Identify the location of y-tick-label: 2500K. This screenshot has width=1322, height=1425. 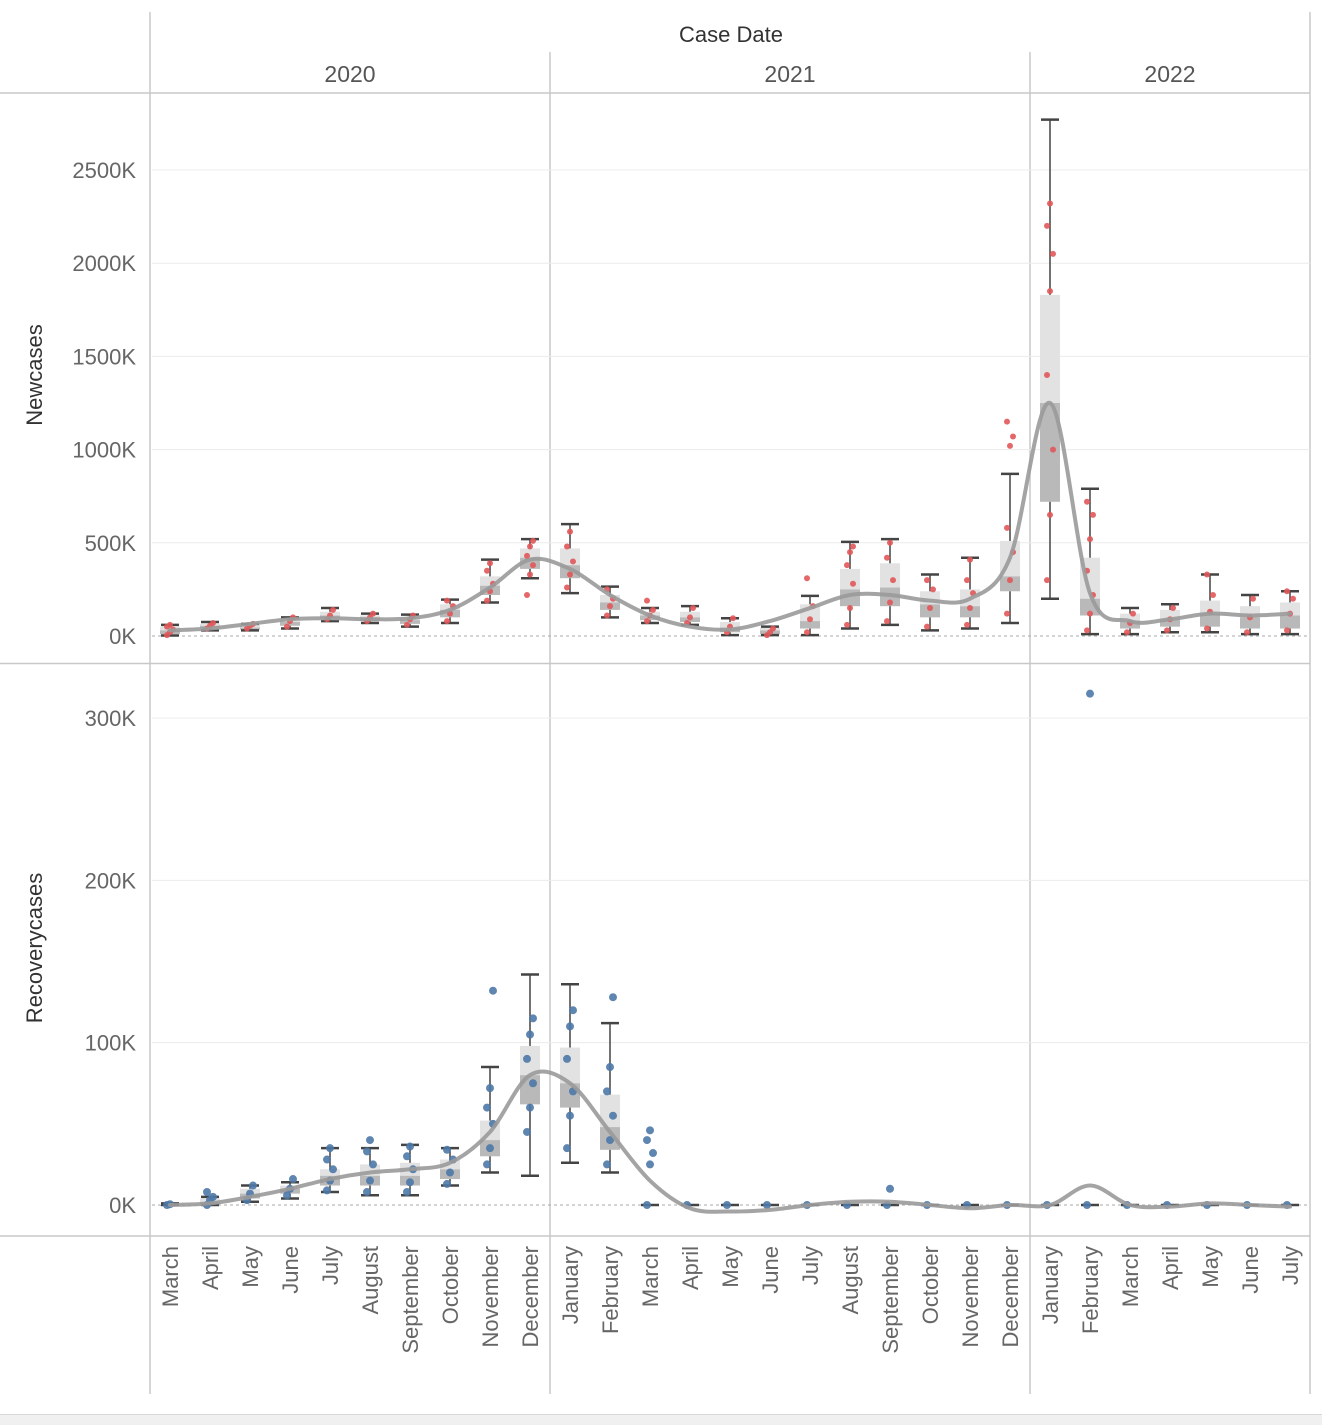
(104, 170).